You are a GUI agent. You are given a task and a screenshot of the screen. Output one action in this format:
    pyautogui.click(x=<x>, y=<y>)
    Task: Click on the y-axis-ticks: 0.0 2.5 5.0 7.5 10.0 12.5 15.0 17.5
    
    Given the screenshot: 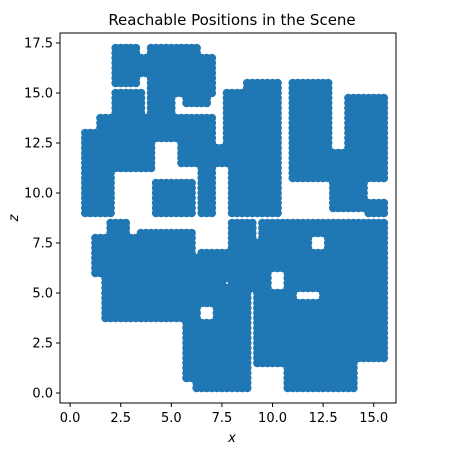 What is the action you would take?
    pyautogui.click(x=42, y=219)
    